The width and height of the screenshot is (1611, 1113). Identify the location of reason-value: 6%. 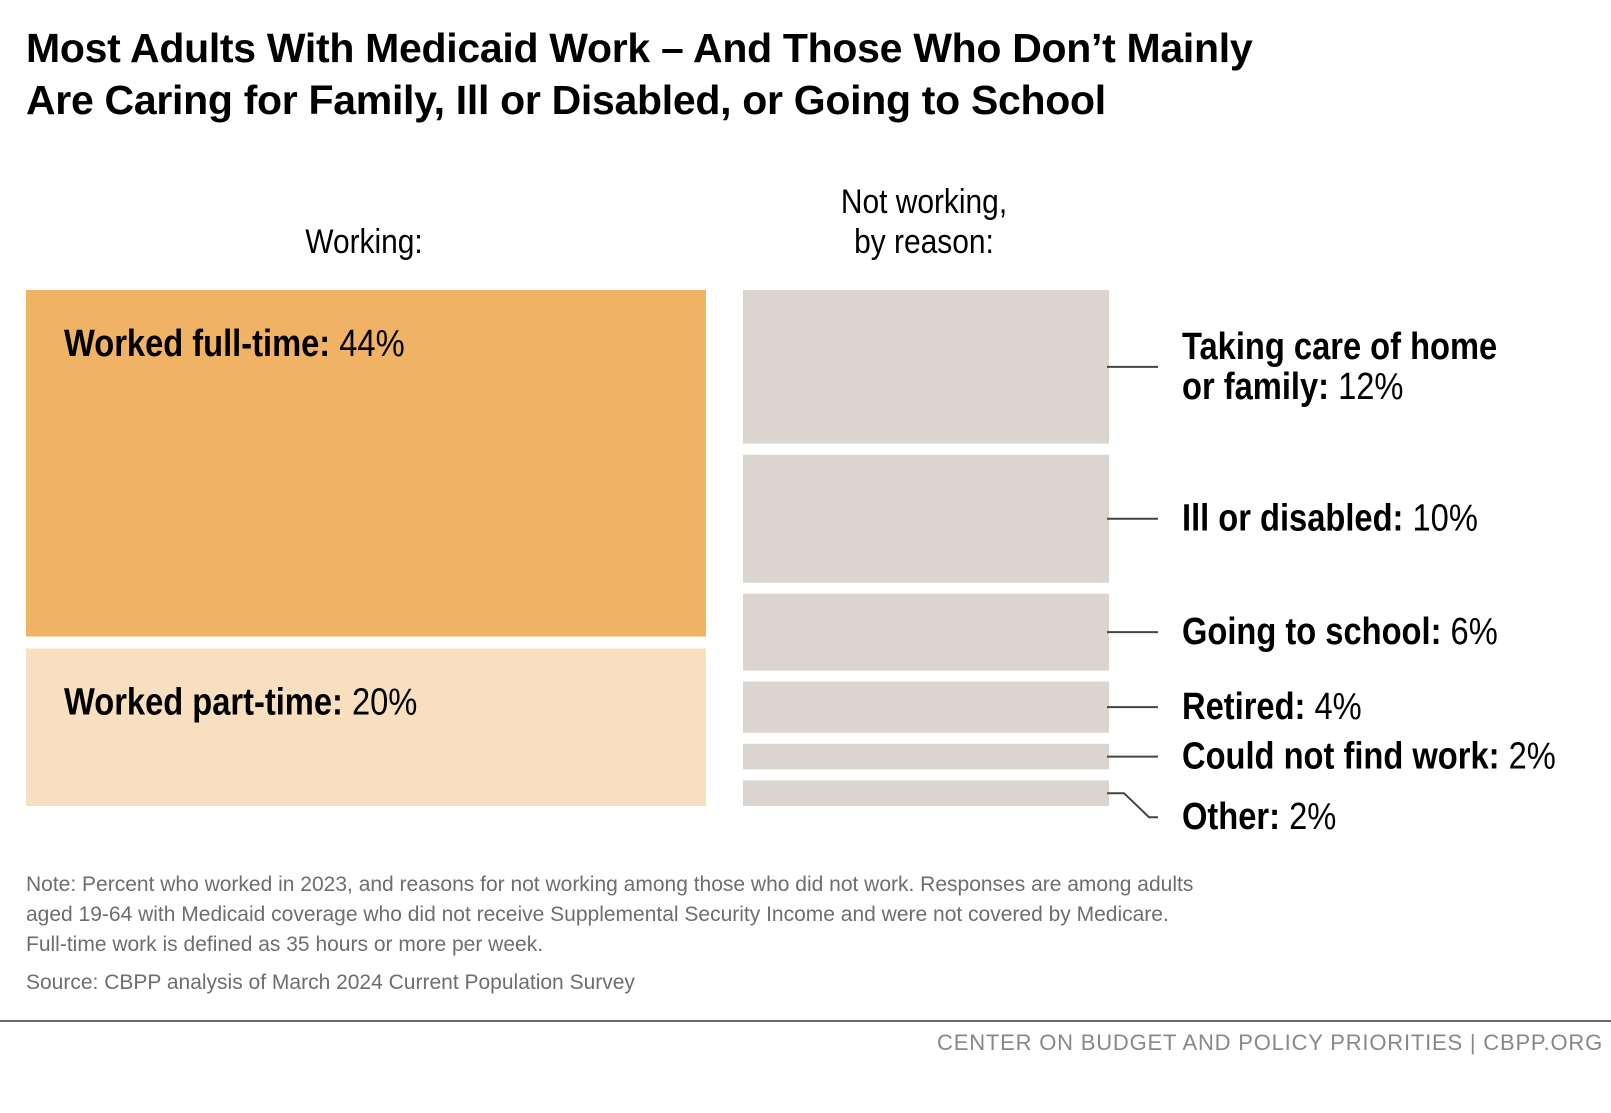
(1469, 631).